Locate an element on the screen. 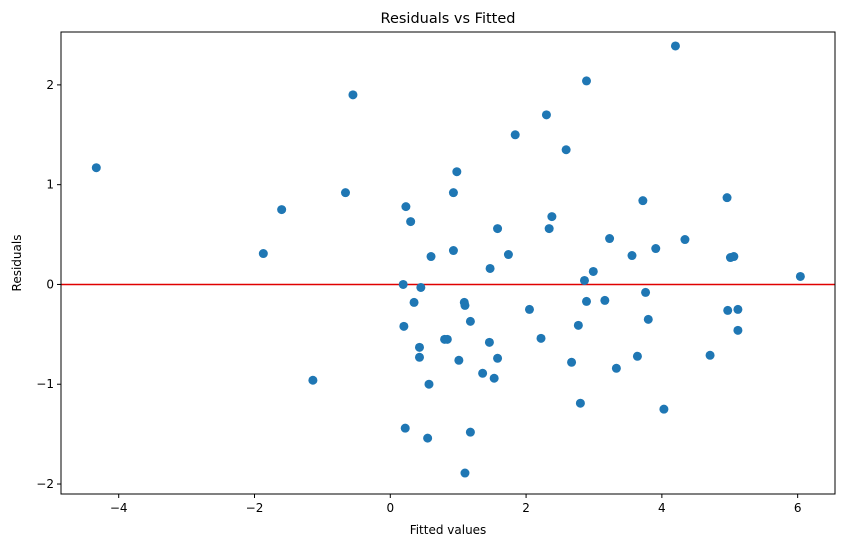  y-tick-label: −1 is located at coordinates (45, 384).